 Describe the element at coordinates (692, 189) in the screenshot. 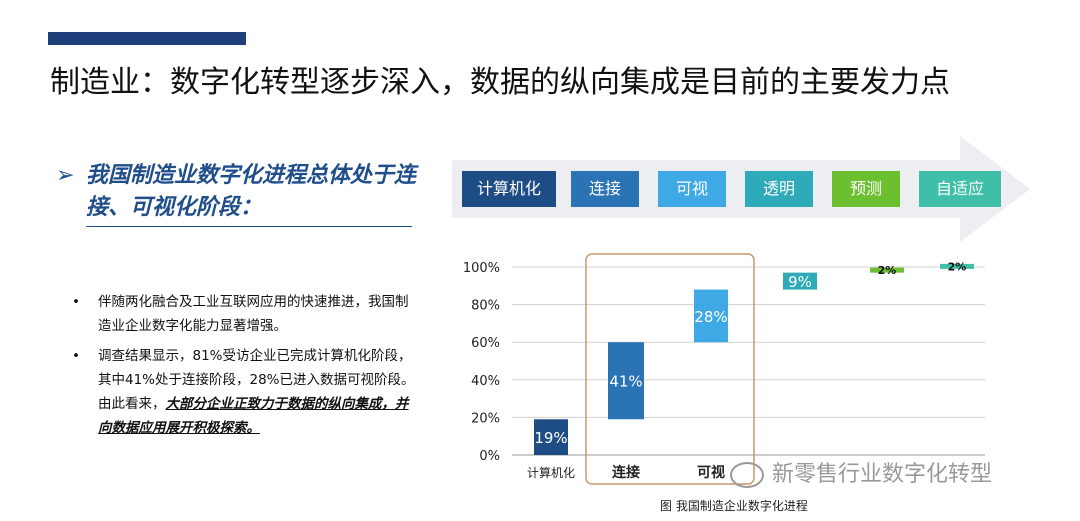

I see `stage-box: 可视` at that location.